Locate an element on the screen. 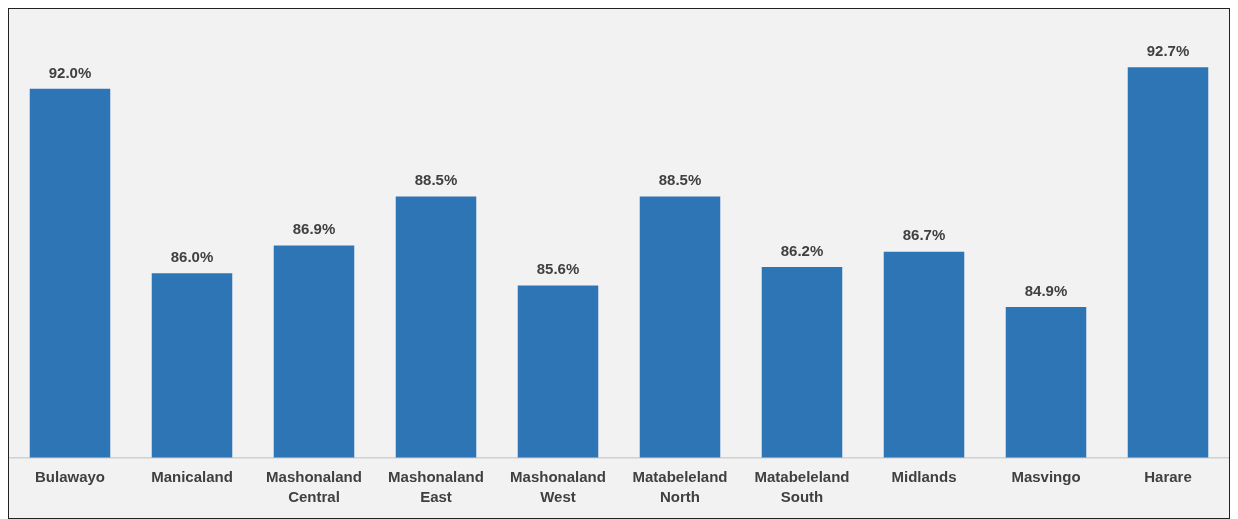 This screenshot has height=519, width=1238. data-label: 92.0% is located at coordinates (70, 72).